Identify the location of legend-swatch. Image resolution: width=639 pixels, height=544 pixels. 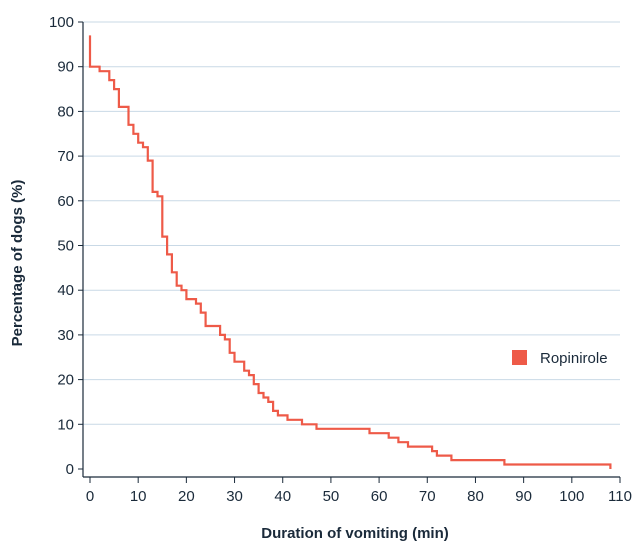
(519, 357).